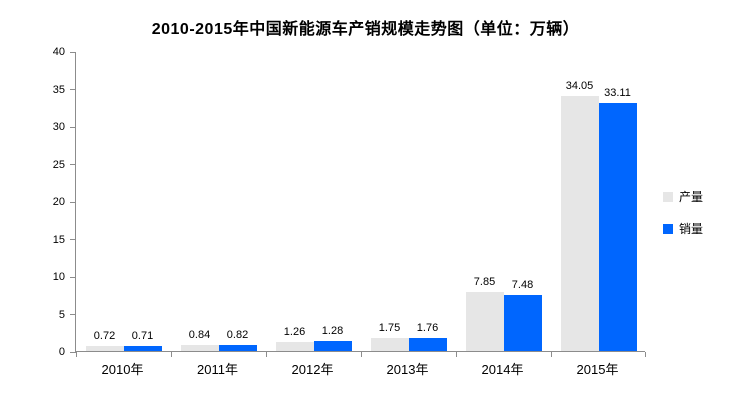 This screenshot has height=400, width=731. What do you see at coordinates (58, 164) in the screenshot?
I see `y-tick-label: 25` at bounding box center [58, 164].